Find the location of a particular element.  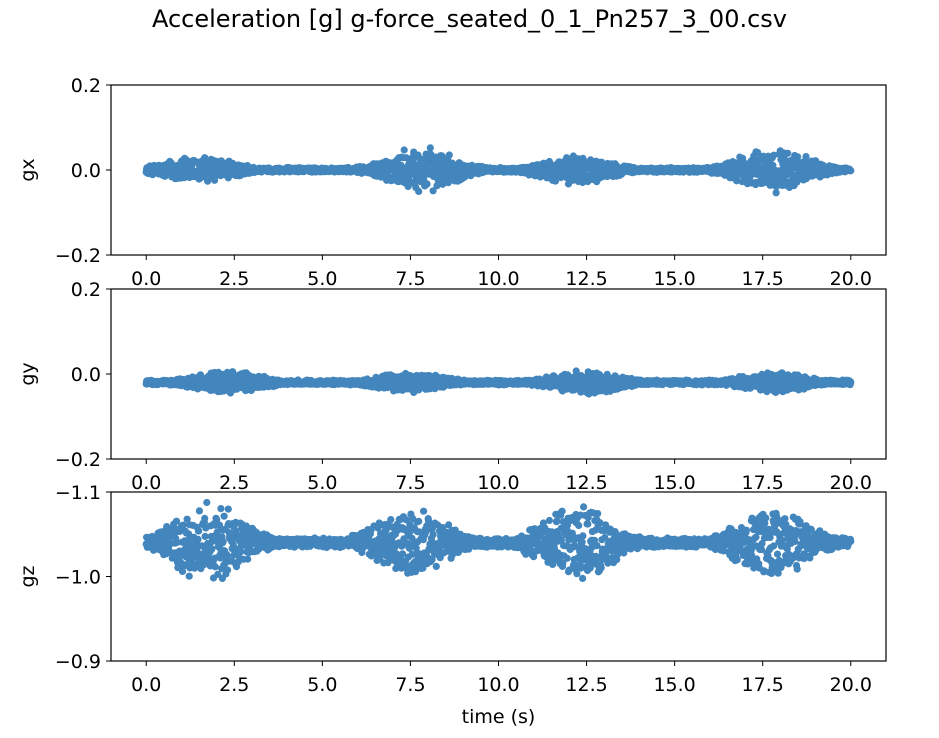

y-axis-label: gx is located at coordinates (28, 169).